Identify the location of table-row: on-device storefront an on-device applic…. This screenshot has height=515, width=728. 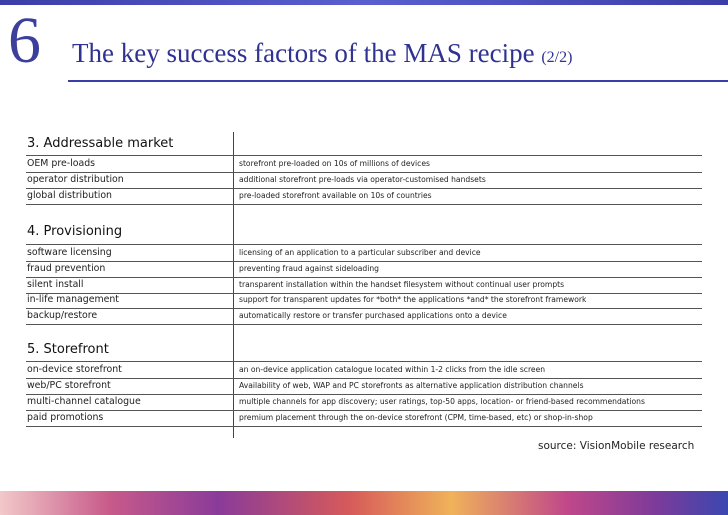
(364, 370).